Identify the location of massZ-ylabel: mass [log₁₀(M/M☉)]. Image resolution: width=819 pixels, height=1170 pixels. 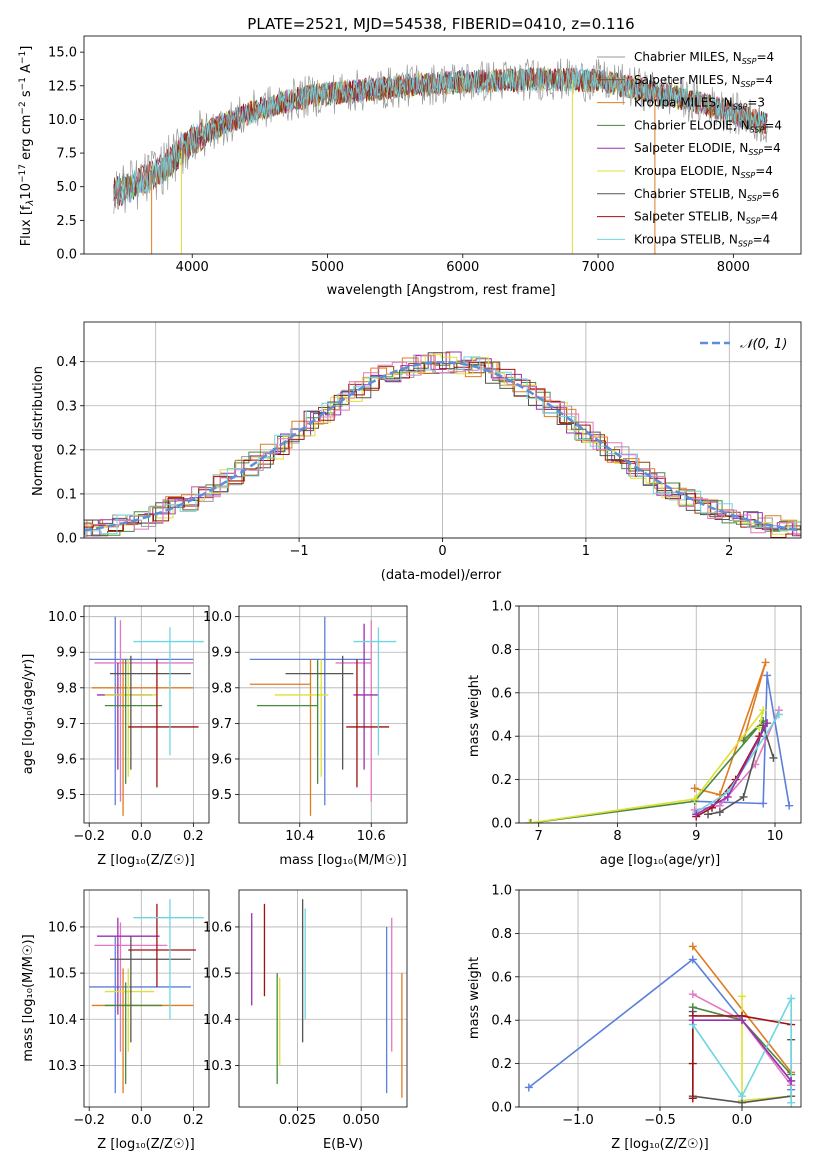
(28, 997).